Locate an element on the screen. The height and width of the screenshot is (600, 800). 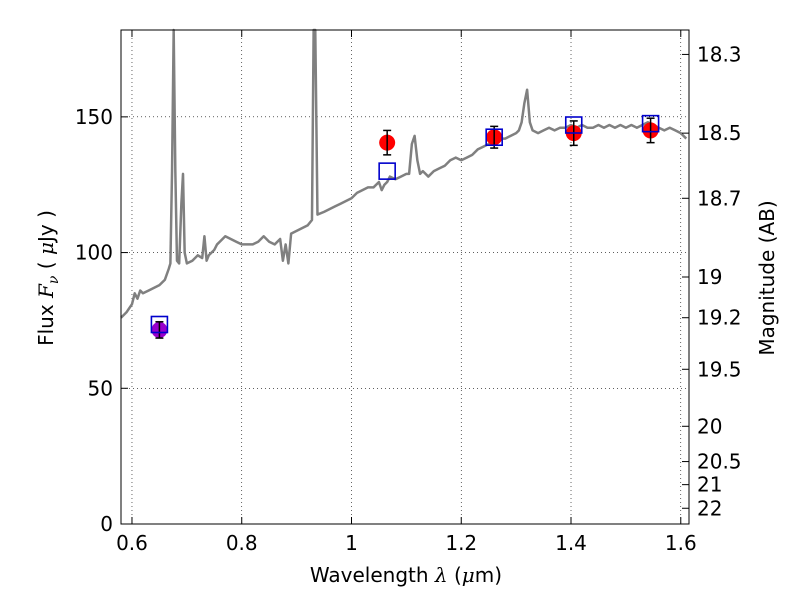
x-tick-label: 1.6 is located at coordinates (681, 543).